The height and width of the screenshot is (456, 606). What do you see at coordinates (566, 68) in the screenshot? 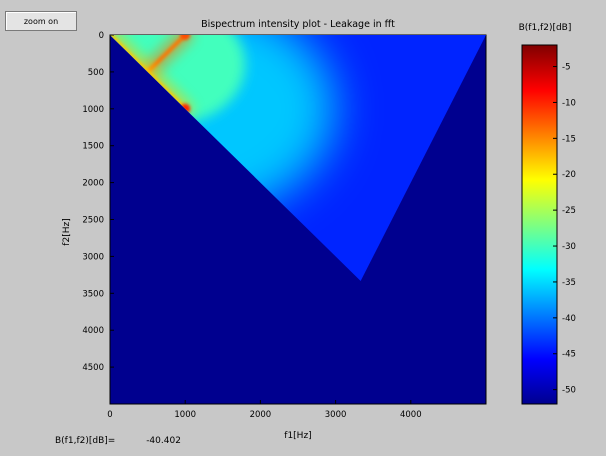
I see `colorbar-tick-label: -5` at bounding box center [566, 68].